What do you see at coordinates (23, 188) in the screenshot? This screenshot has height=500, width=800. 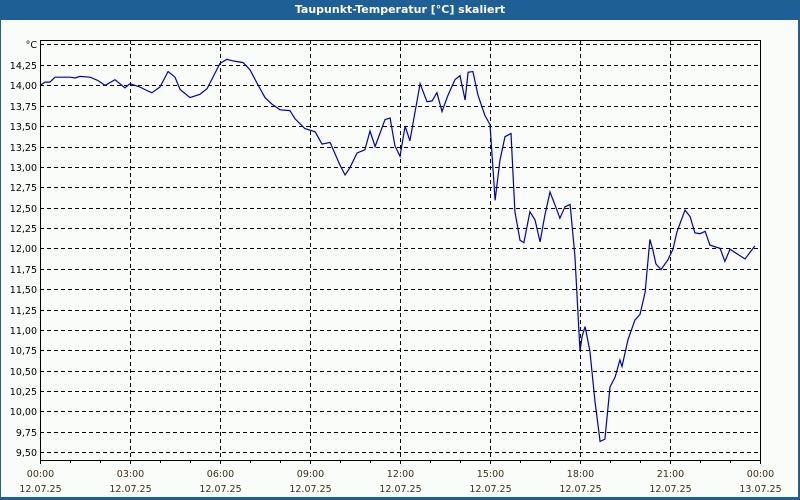 I see `y-tick-label: 12,75` at bounding box center [23, 188].